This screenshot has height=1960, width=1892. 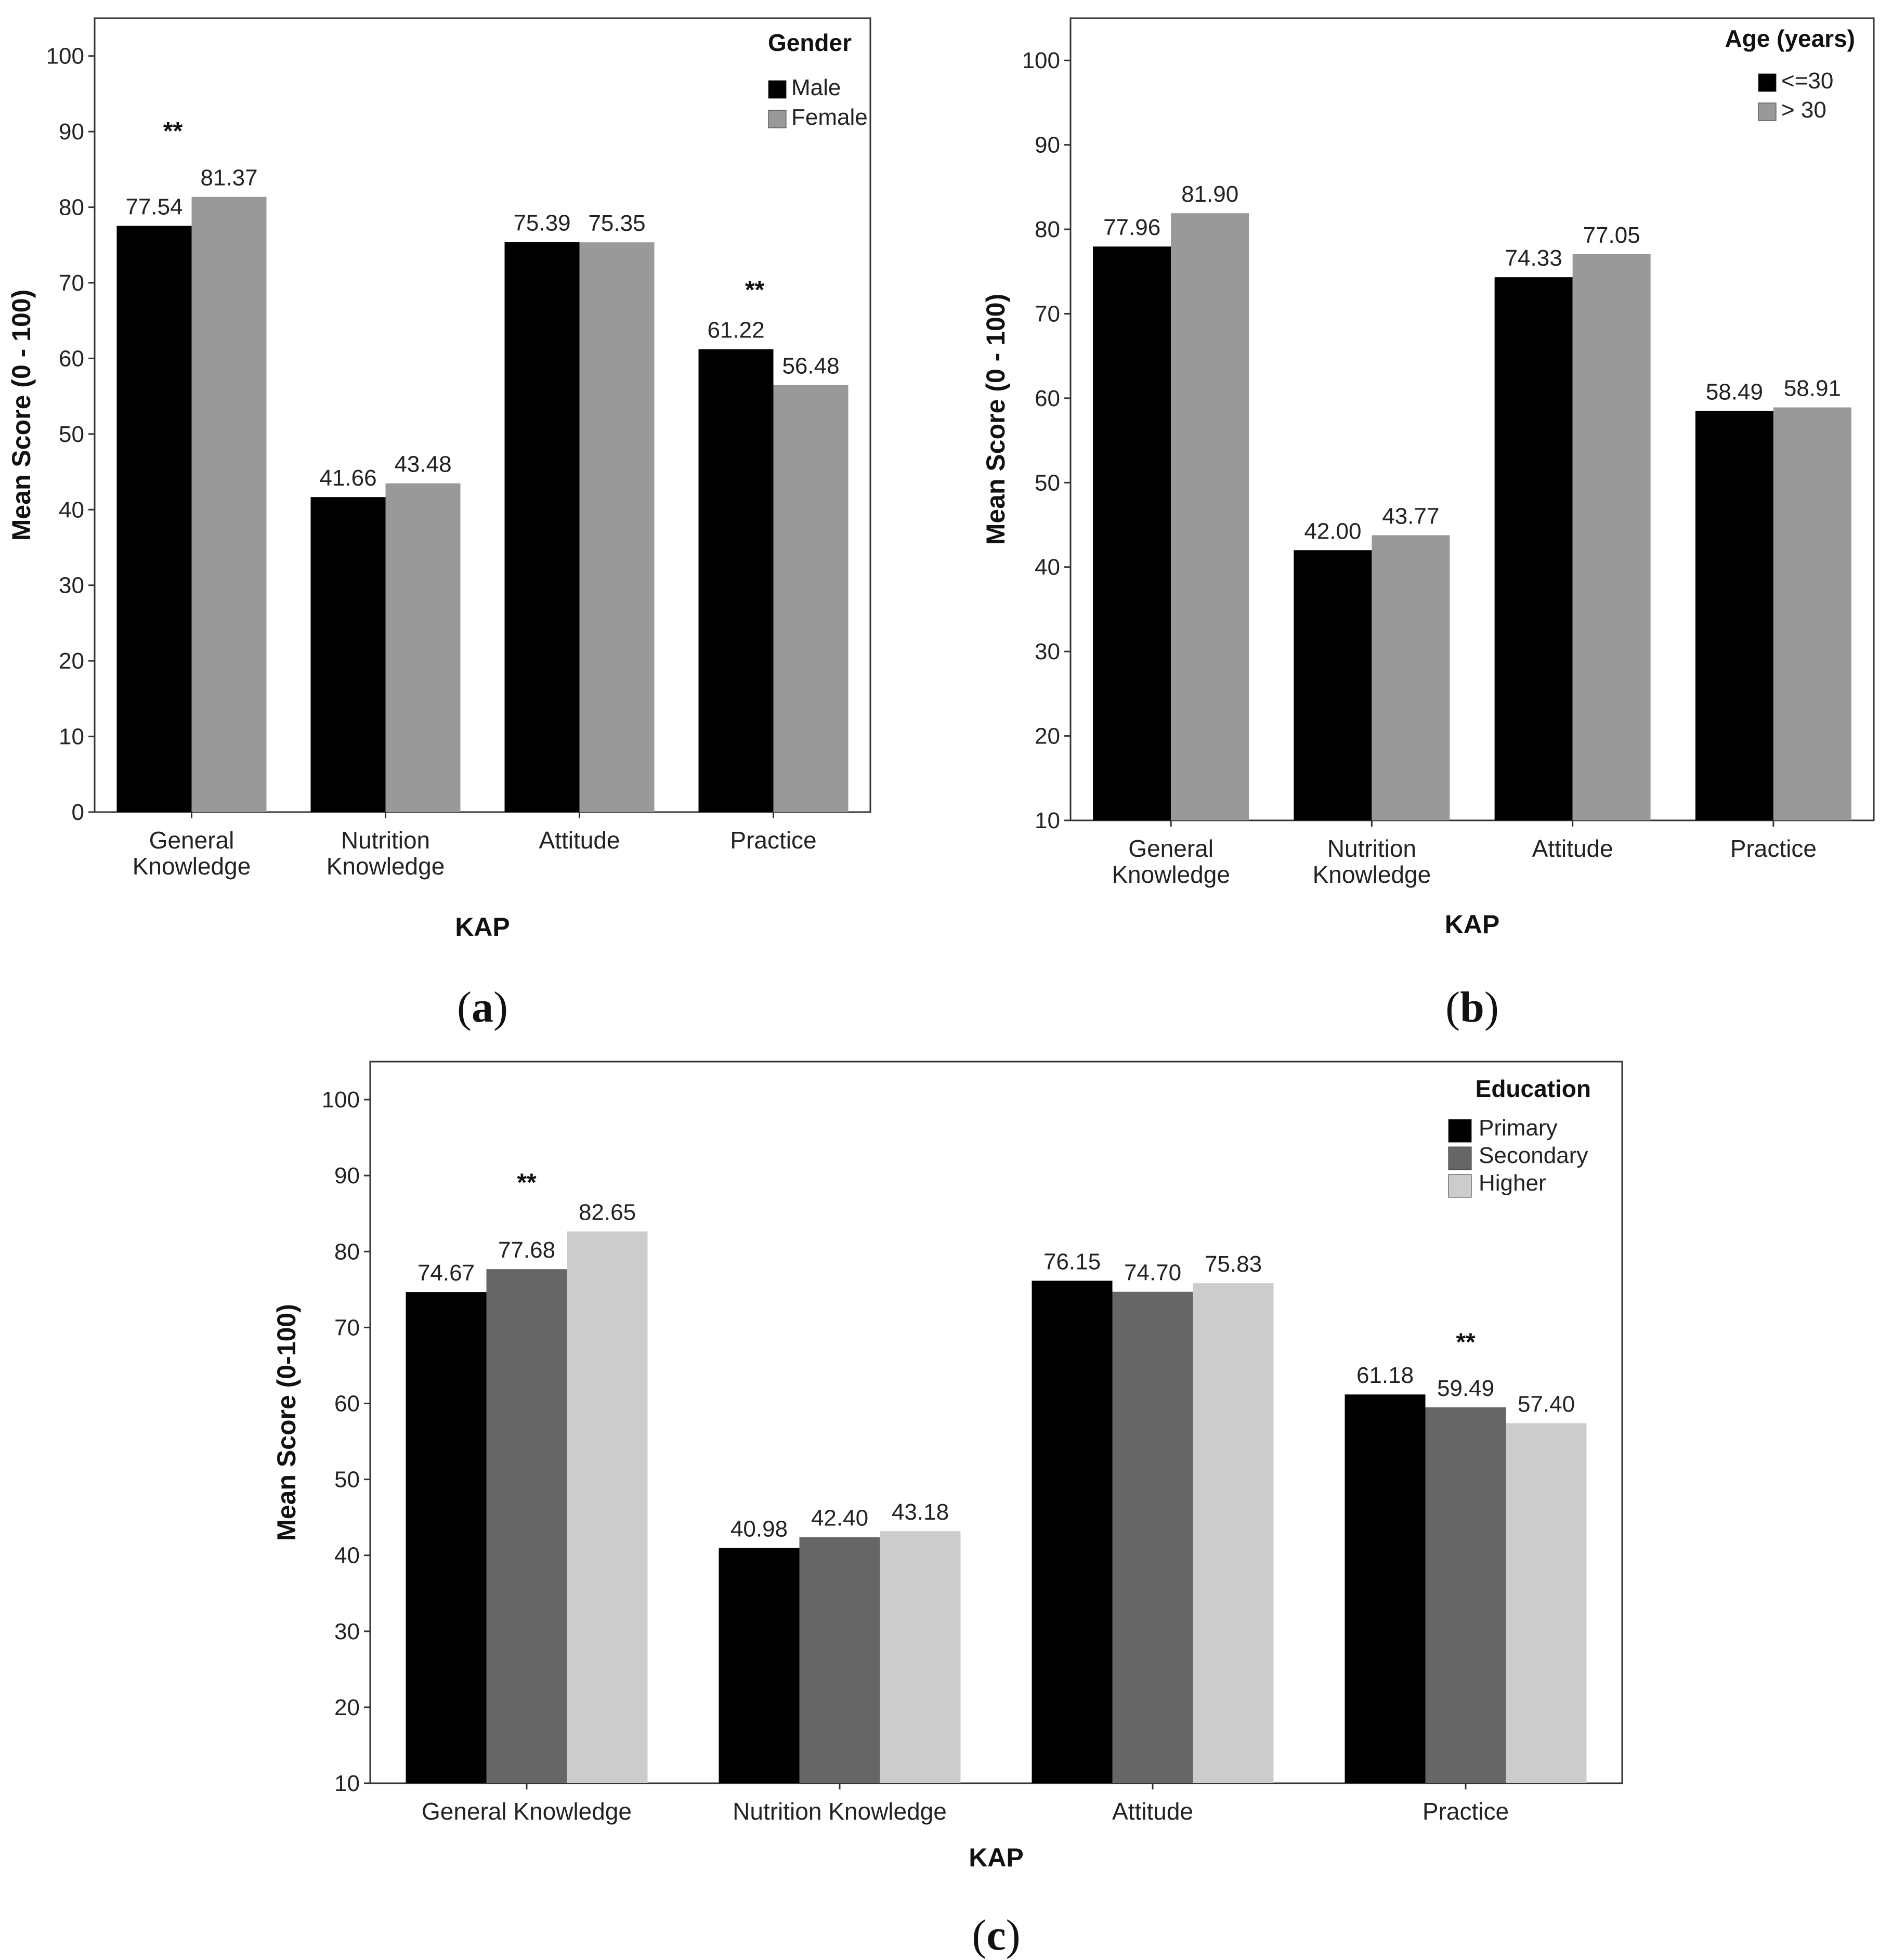 What do you see at coordinates (1371, 848) in the screenshot?
I see `category-label: Nutrition` at bounding box center [1371, 848].